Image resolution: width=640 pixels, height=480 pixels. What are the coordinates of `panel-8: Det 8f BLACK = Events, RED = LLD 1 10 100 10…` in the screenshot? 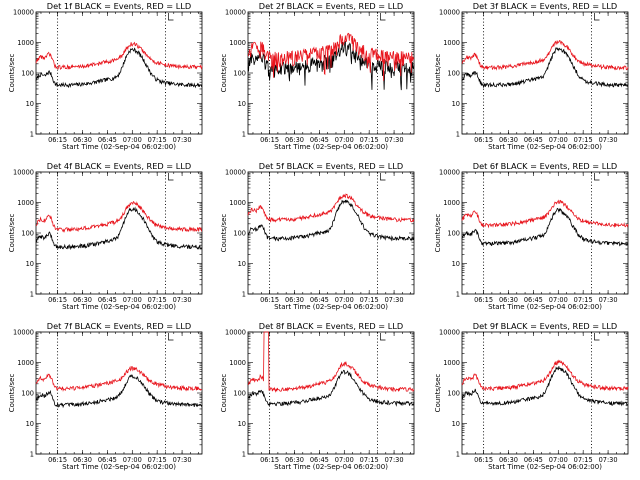 It's located at (317, 396).